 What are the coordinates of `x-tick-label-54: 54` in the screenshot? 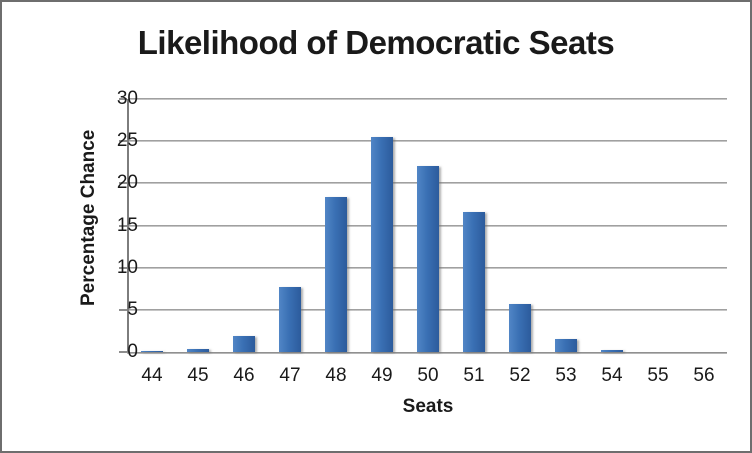 It's located at (612, 375).